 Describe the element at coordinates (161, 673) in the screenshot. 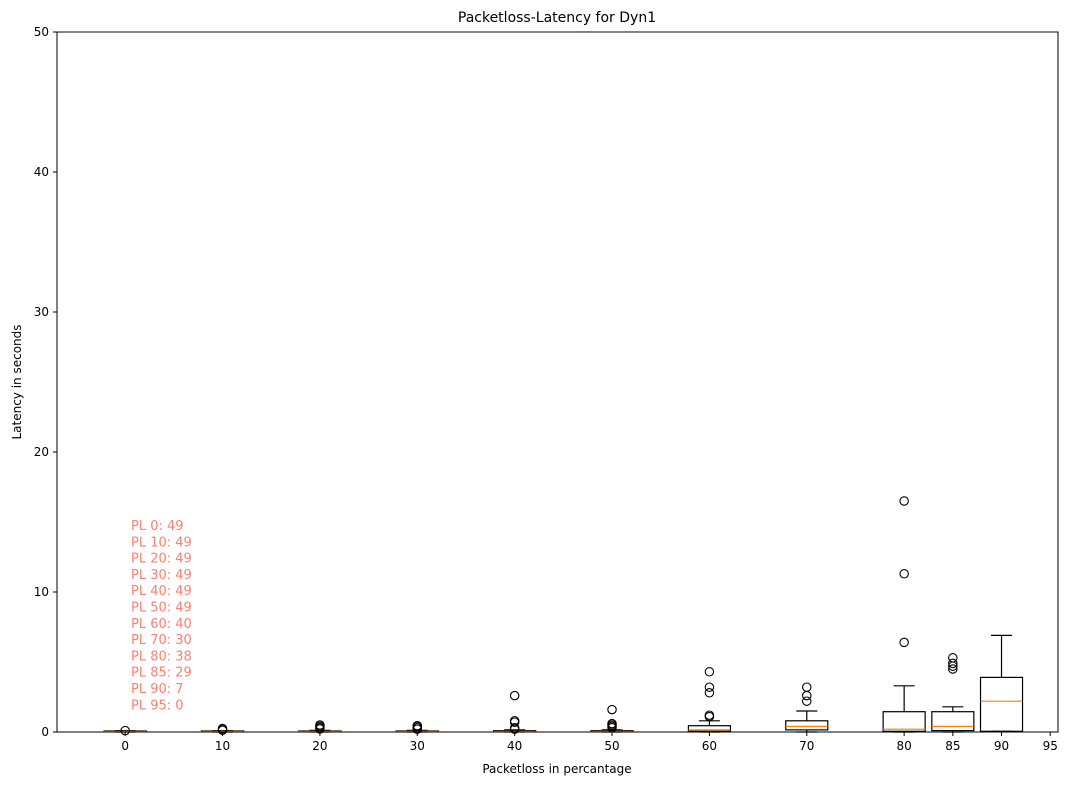

I see `annotation-pl-count: PL 85: 29` at that location.